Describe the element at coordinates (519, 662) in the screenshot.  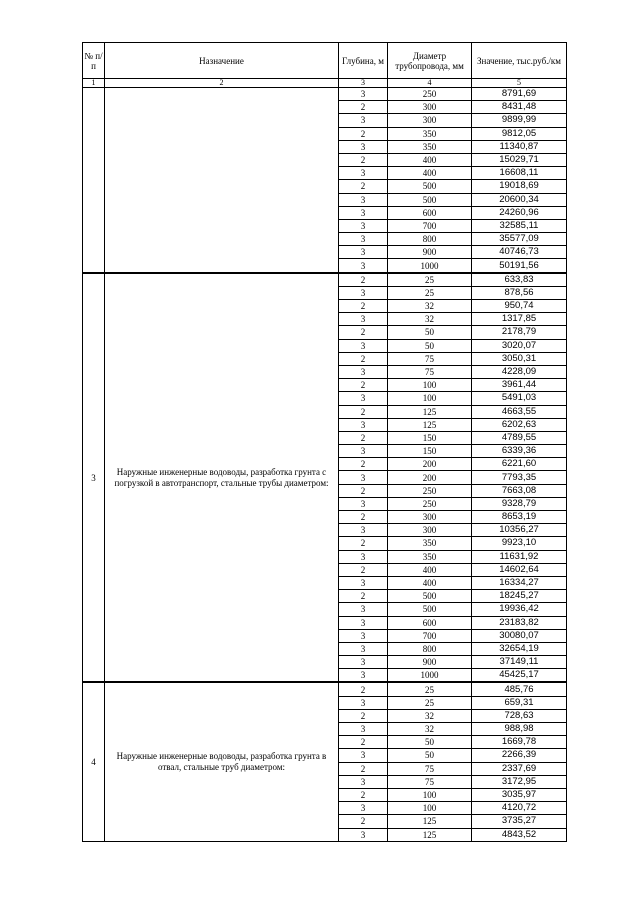
I see `value-cell: 37149,11` at that location.